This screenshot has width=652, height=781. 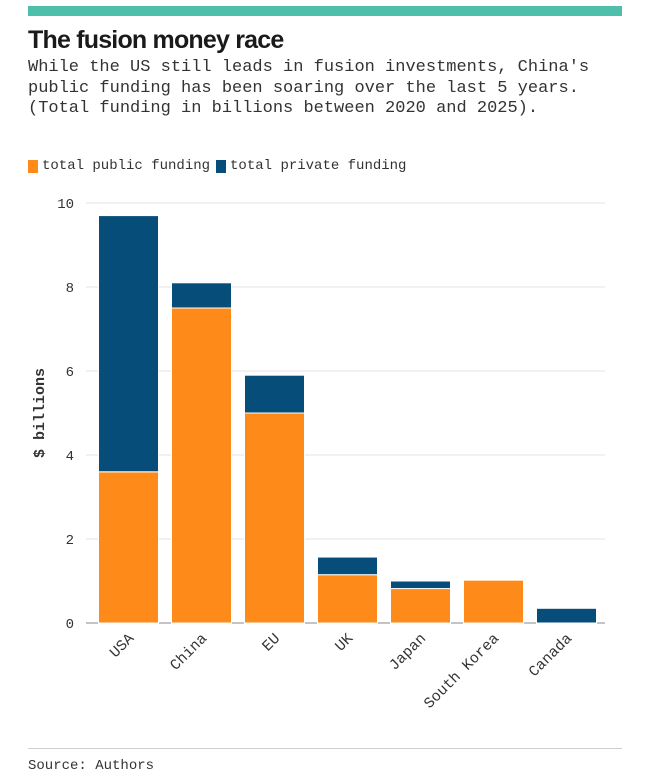 I want to click on legend-item-public: total public funding, so click(x=119, y=166).